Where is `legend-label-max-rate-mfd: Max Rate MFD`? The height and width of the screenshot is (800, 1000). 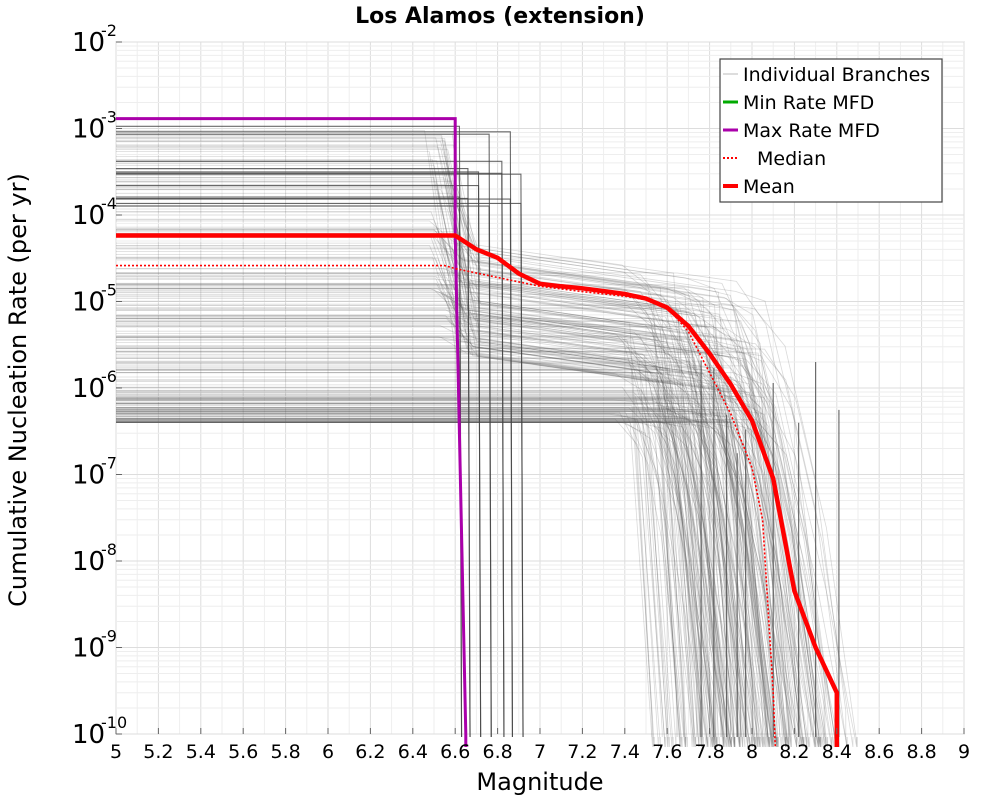 legend-label-max-rate-mfd: Max Rate MFD is located at coordinates (811, 131).